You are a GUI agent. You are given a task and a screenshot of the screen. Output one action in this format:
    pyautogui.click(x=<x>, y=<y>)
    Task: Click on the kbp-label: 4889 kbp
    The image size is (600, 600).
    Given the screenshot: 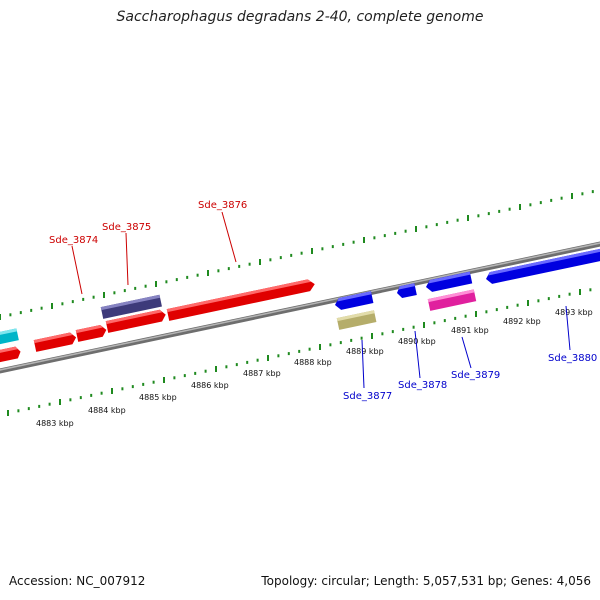 What is the action you would take?
    pyautogui.click(x=365, y=351)
    